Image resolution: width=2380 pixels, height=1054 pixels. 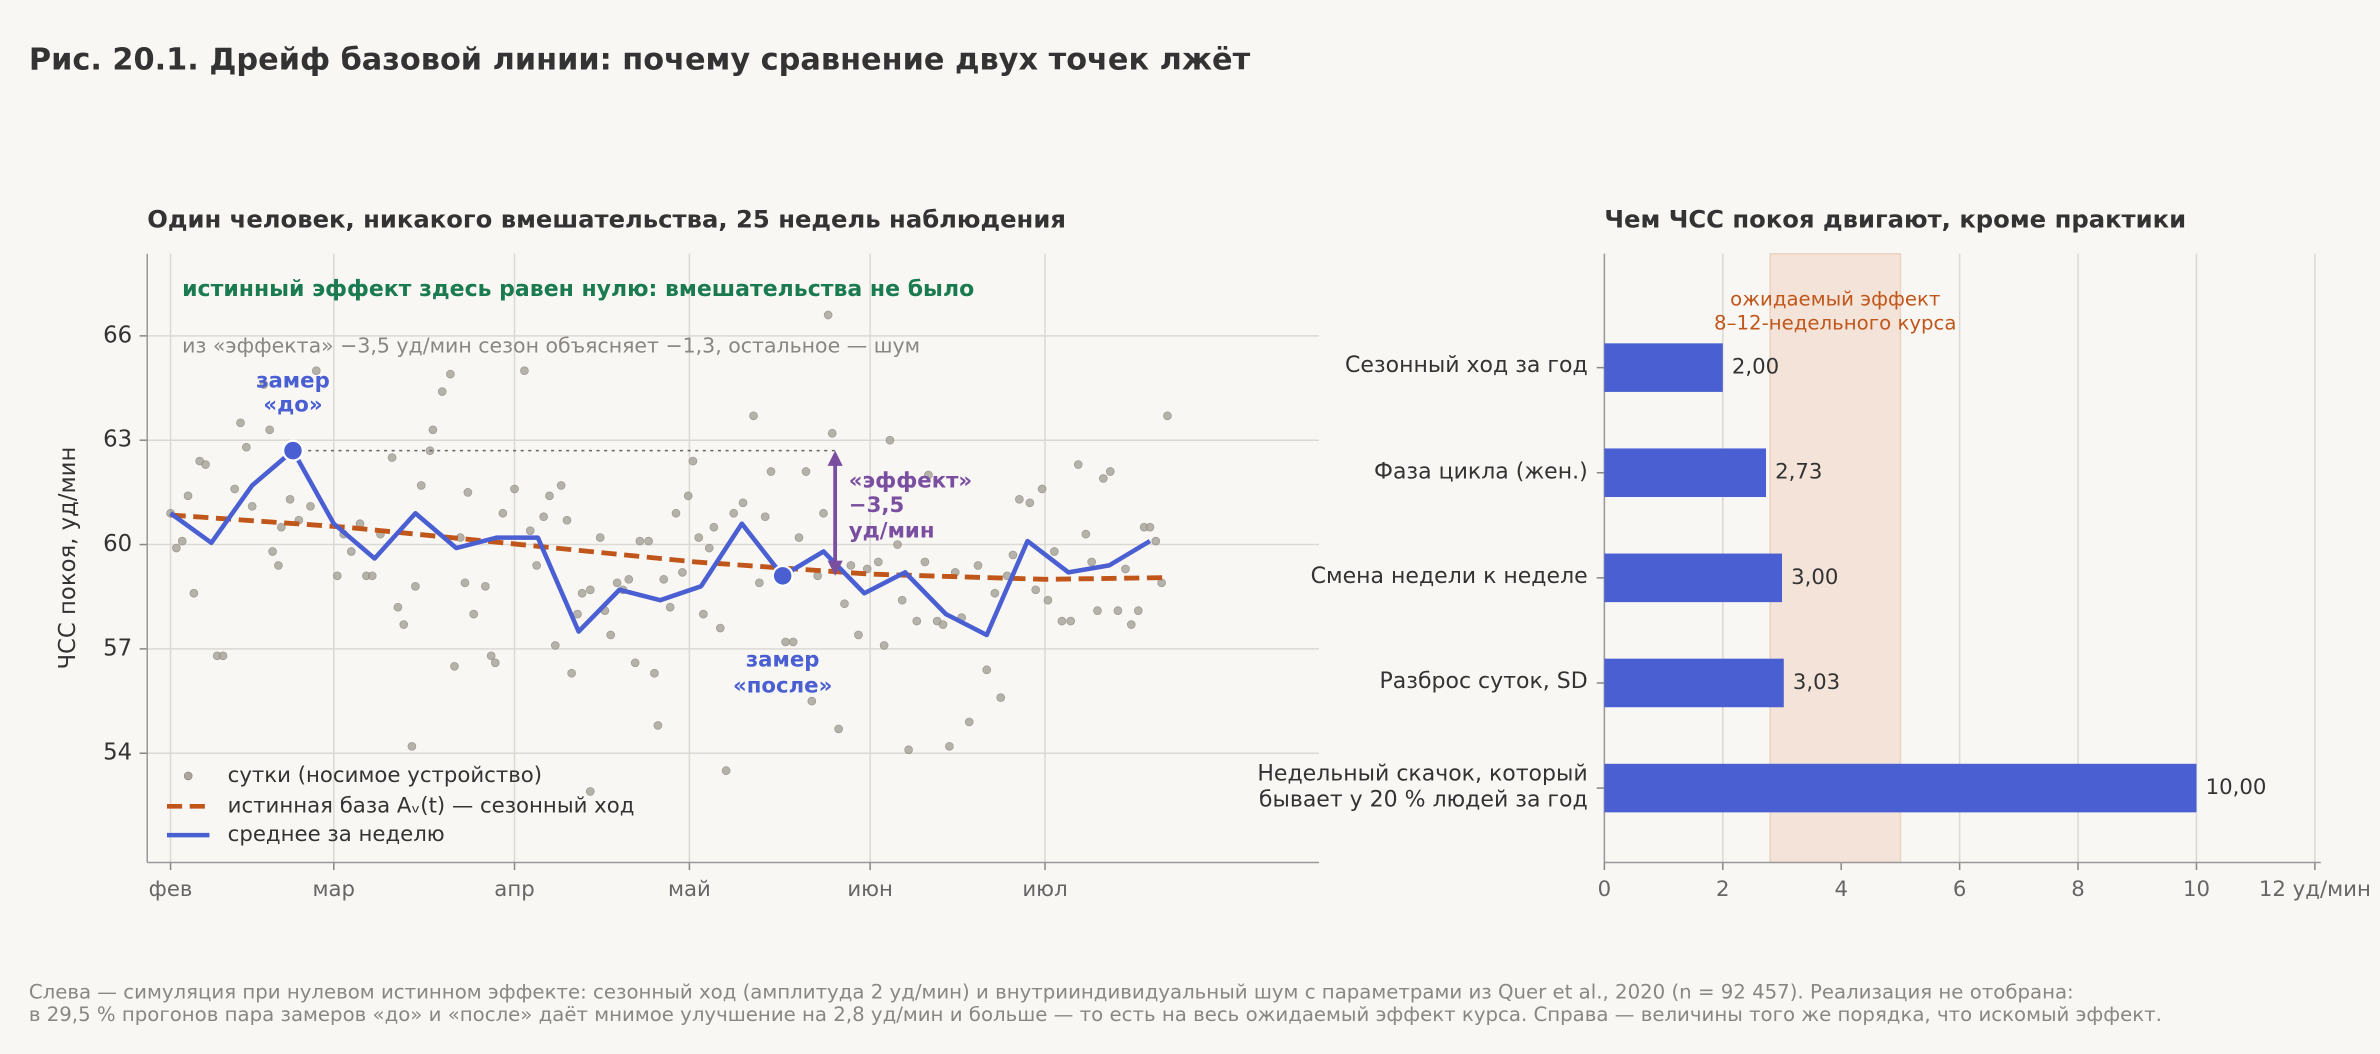 What do you see at coordinates (117, 753) in the screenshot?
I see `y-tick-label: 54` at bounding box center [117, 753].